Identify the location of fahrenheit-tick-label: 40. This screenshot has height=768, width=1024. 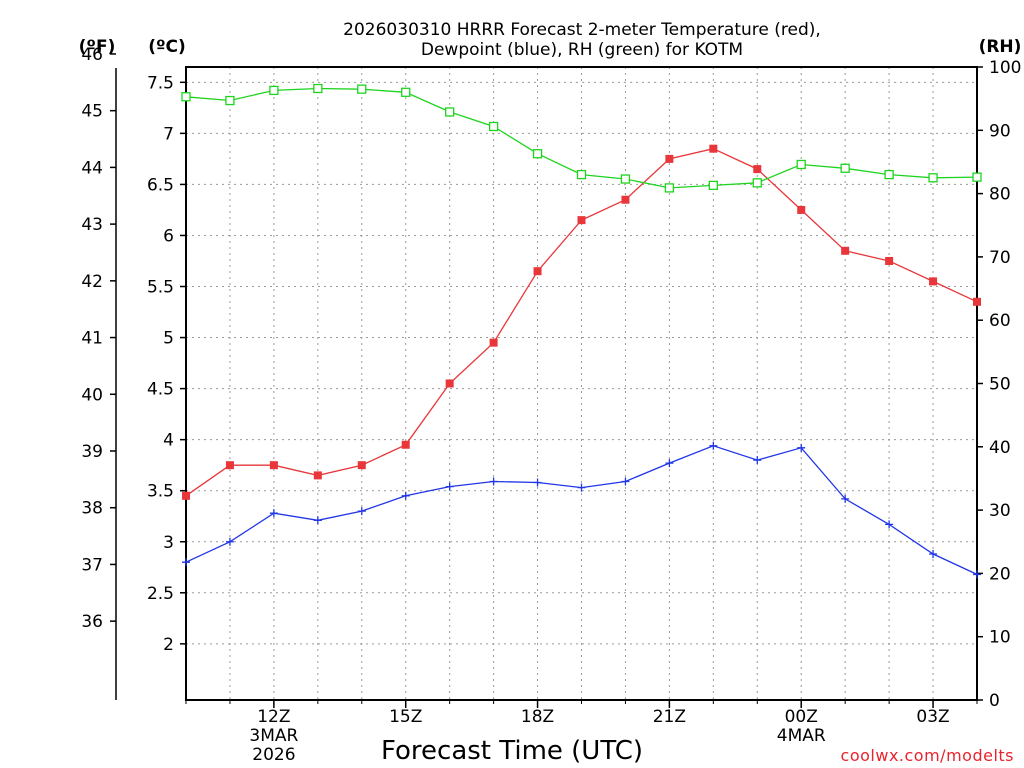
(92, 395).